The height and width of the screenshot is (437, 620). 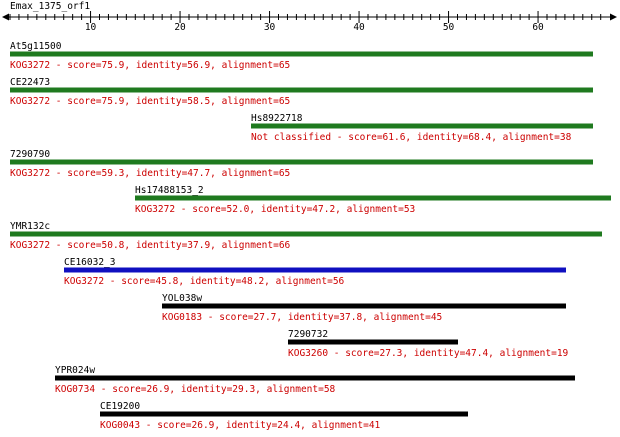 I want to click on hit-name: 7290732, so click(x=308, y=334).